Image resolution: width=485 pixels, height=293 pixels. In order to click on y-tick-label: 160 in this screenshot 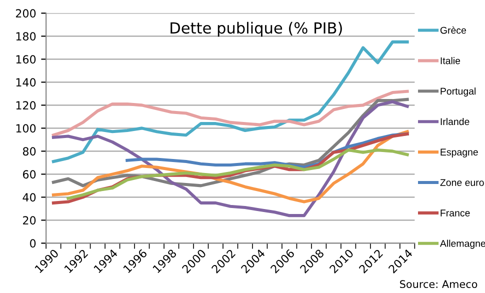, I will do `click(26, 59)`.